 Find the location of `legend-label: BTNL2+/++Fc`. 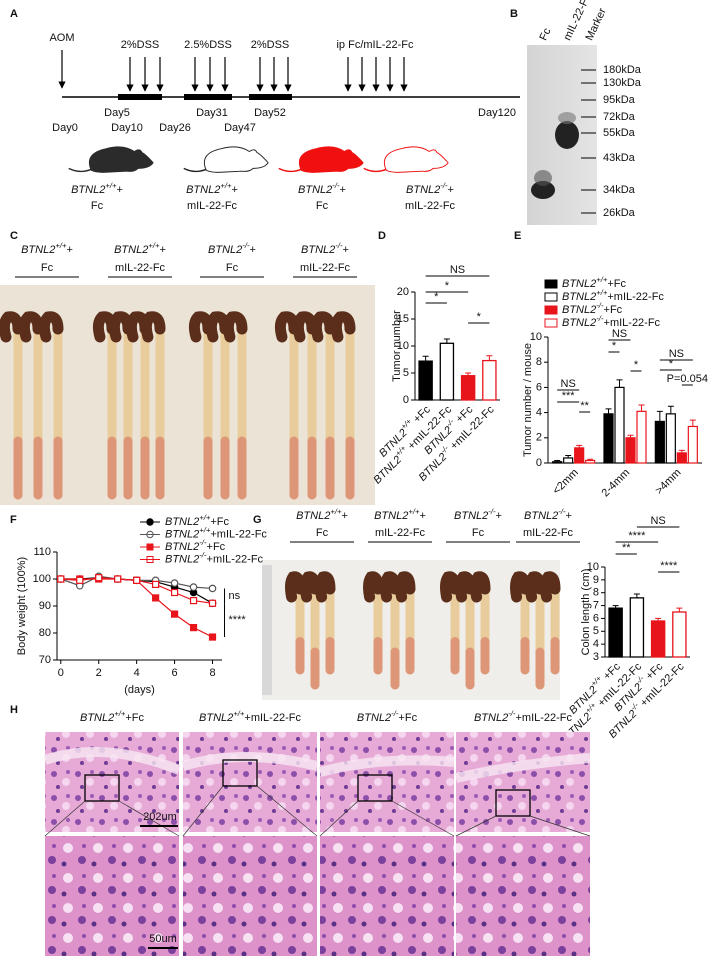

legend-label: BTNL2+/++Fc is located at coordinates (197, 520).